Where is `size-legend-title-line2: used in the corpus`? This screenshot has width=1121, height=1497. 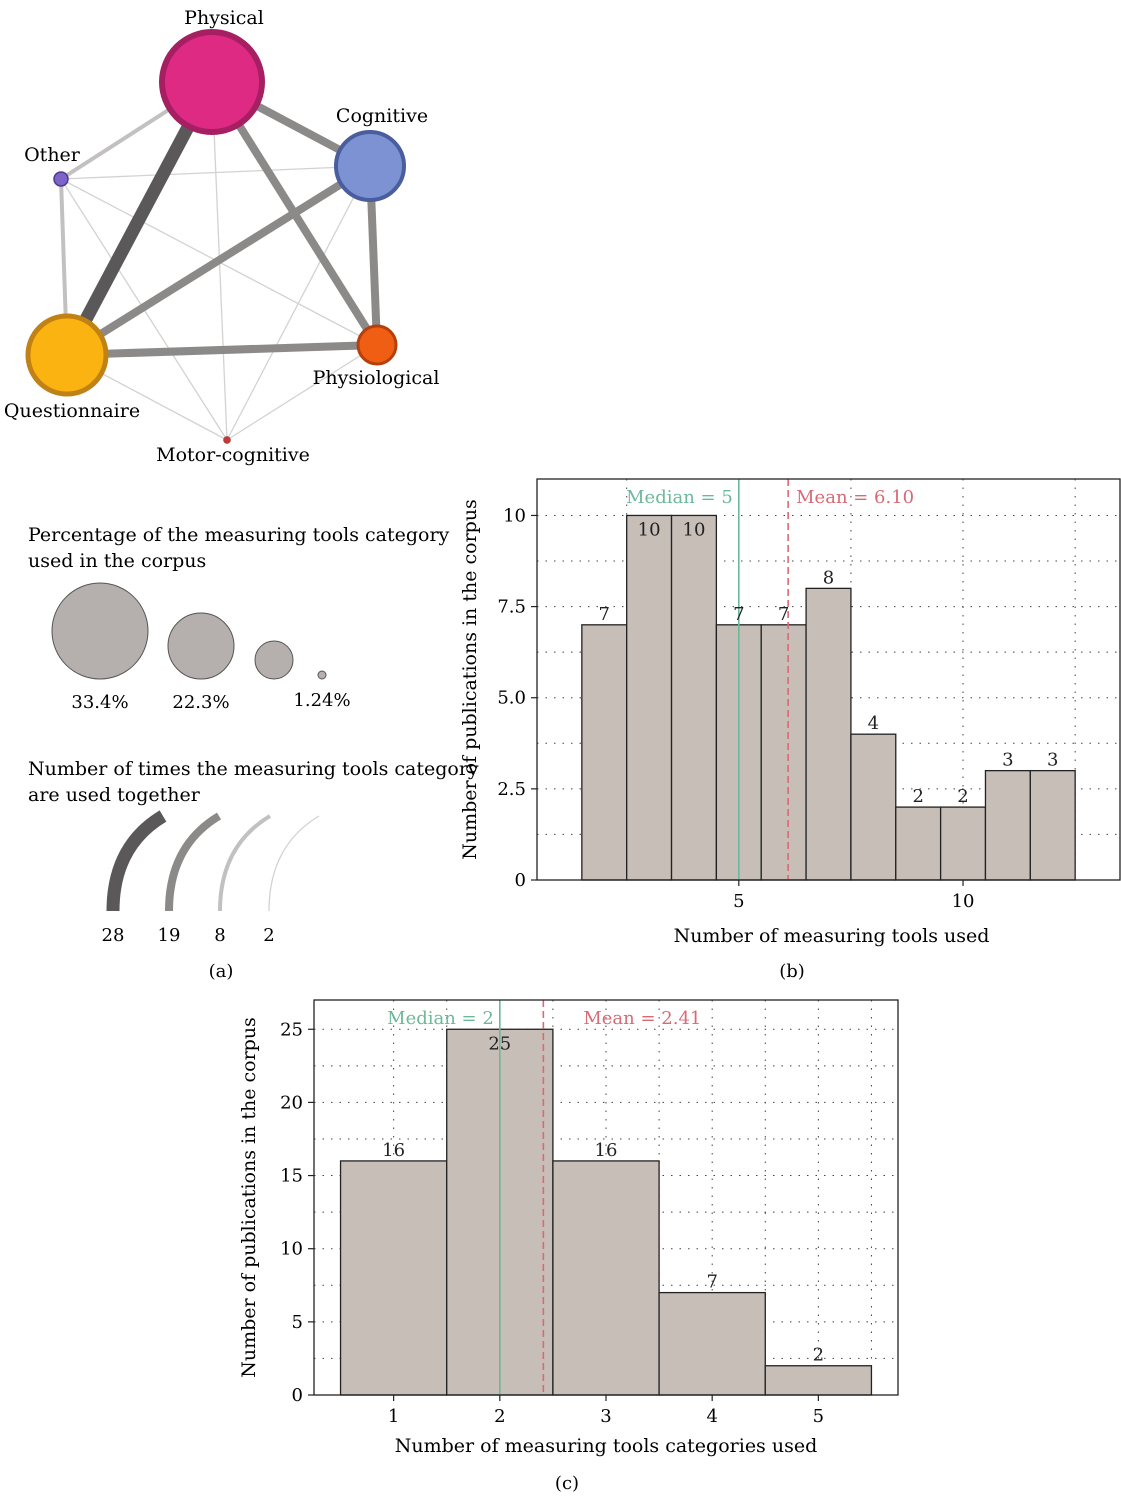
size-legend-title-line2: used in the corpus is located at coordinates (117, 561).